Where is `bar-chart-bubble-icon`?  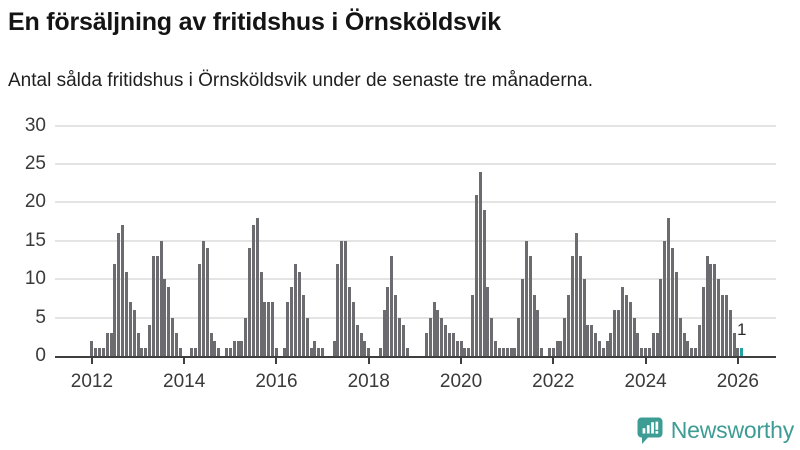
bar-chart-bubble-icon is located at coordinates (650, 430).